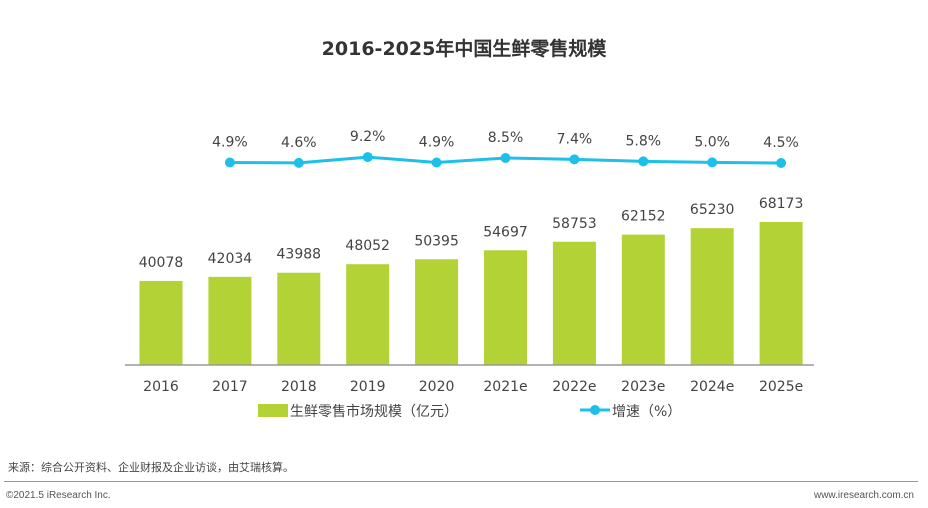 The width and height of the screenshot is (928, 508). What do you see at coordinates (712, 387) in the screenshot?
I see `x-tick-label: 2024e` at bounding box center [712, 387].